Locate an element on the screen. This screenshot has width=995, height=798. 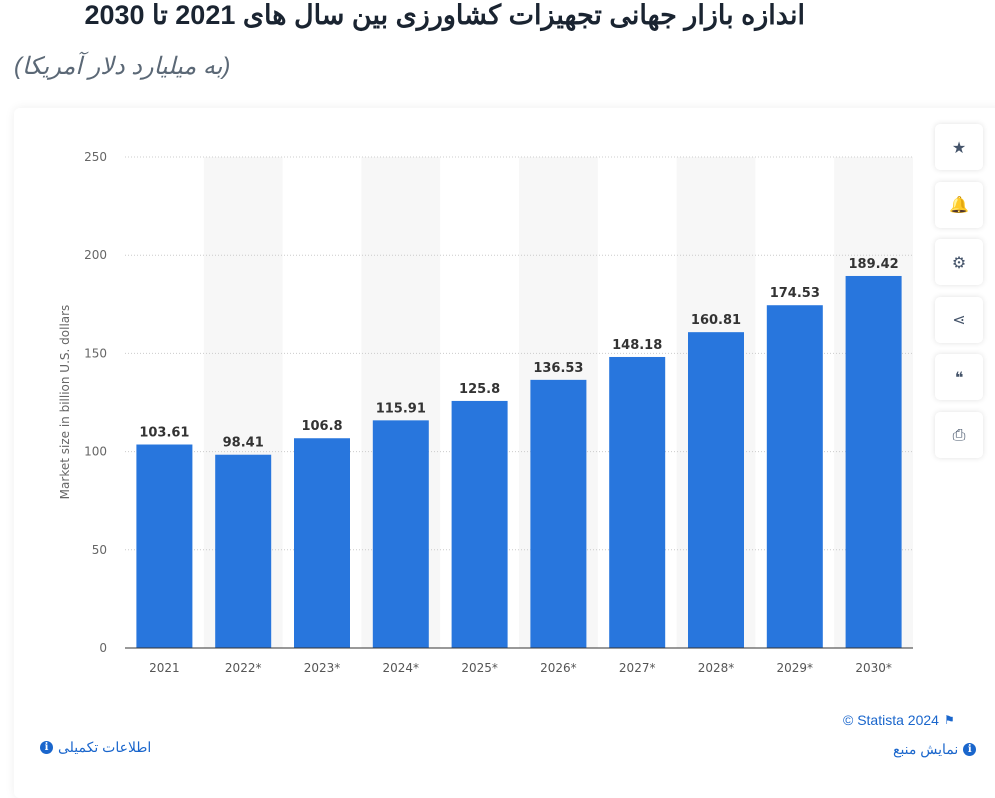
statista-copyright-link: © Statista 2024 ⚑ is located at coordinates (899, 720).